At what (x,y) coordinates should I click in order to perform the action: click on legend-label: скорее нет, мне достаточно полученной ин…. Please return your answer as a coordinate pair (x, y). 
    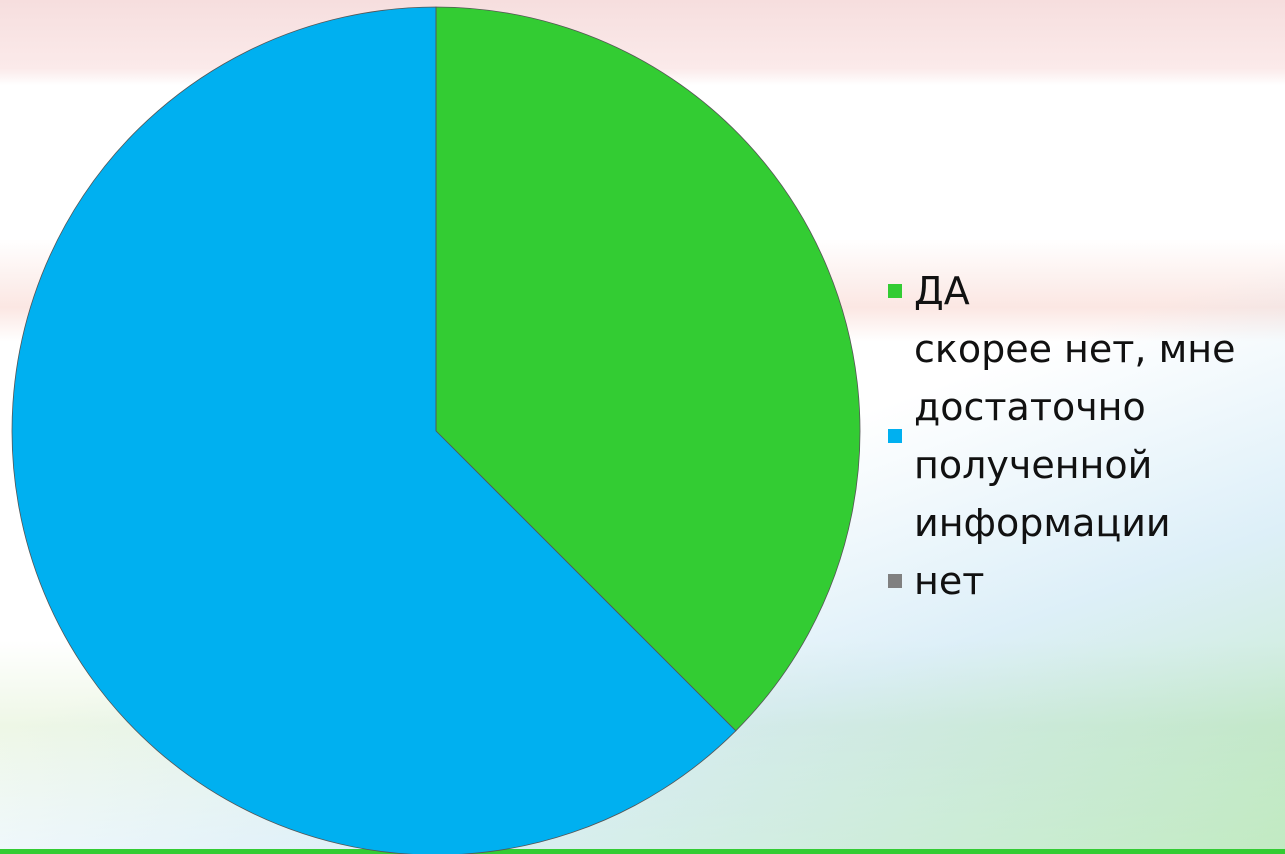
    Looking at the image, I should click on (1075, 436).